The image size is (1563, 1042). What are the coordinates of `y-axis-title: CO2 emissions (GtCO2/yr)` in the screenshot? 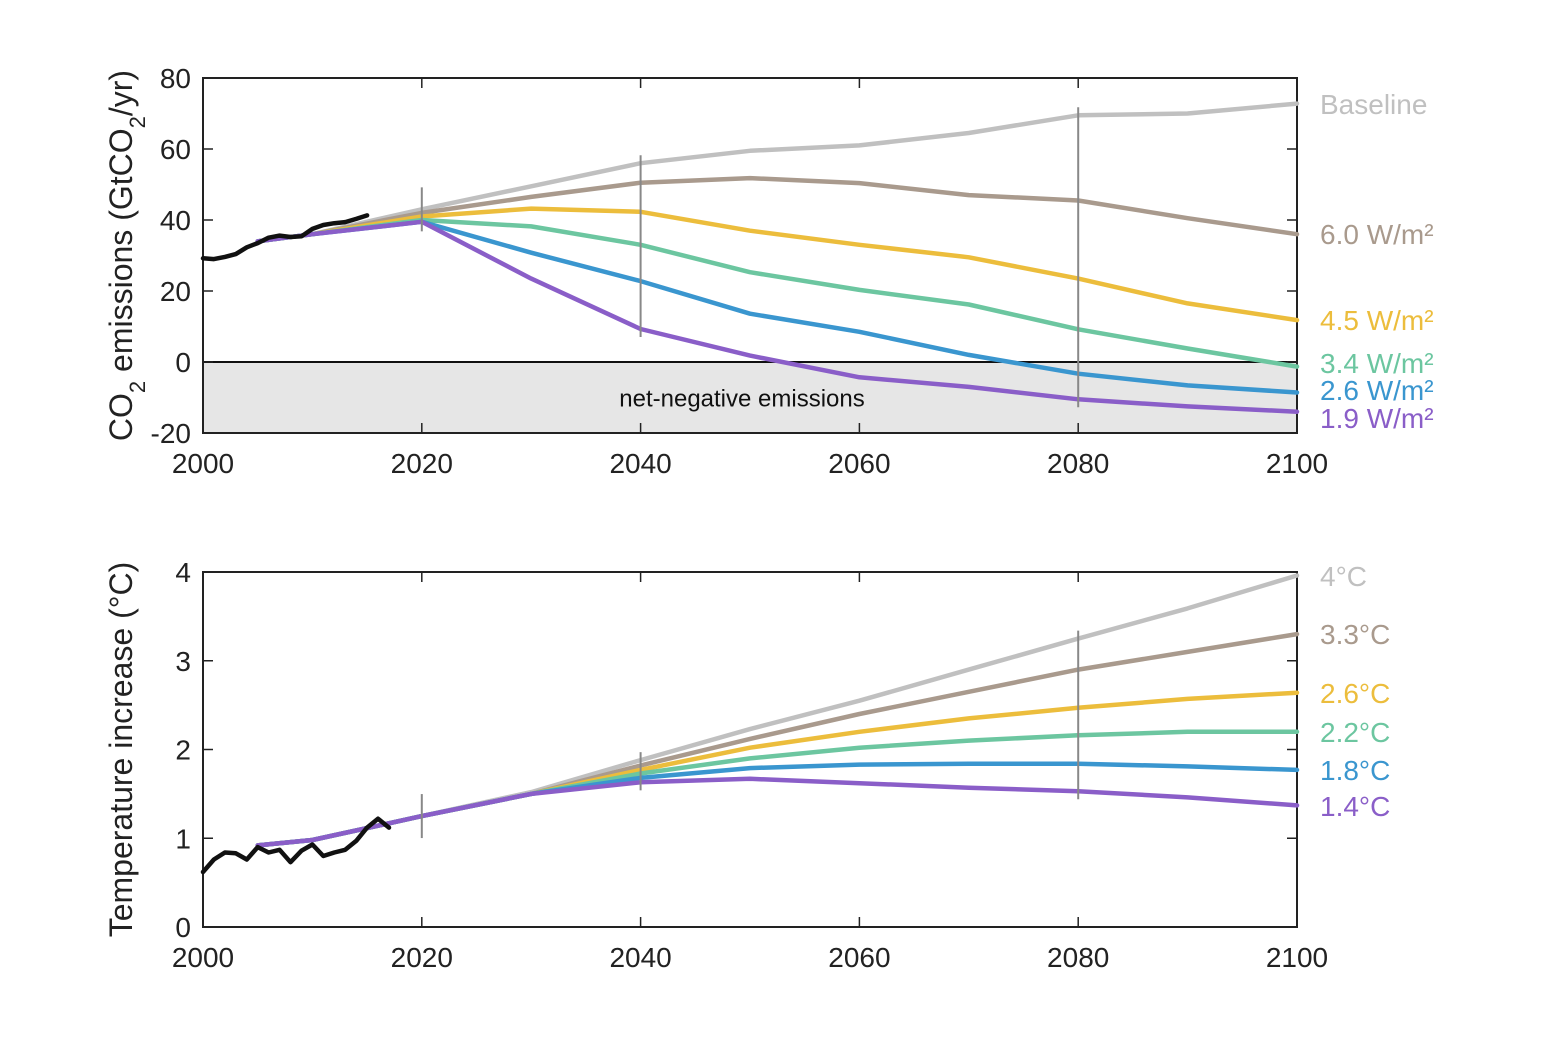 It's located at (126, 255).